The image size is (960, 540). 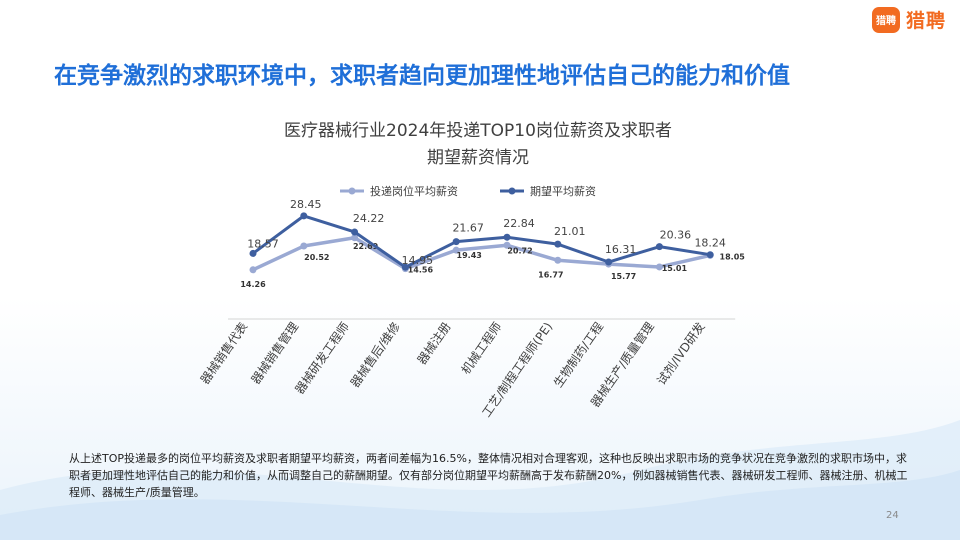 What do you see at coordinates (366, 246) in the screenshot?
I see `series-1-label-3: 22.69` at bounding box center [366, 246].